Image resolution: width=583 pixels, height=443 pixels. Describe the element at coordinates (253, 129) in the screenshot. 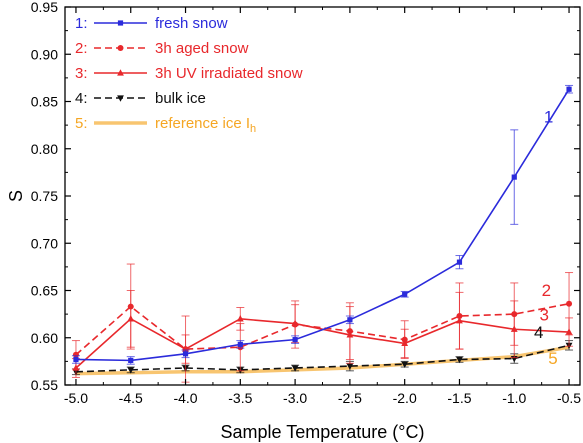

I see `legend-label-subscript: h` at that location.